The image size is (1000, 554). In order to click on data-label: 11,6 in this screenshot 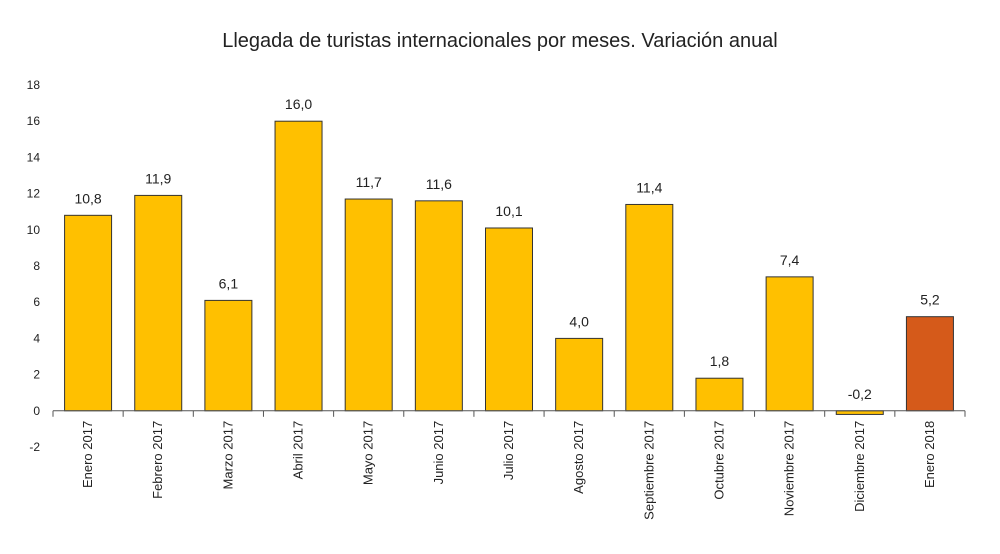, I will do `click(439, 184)`.